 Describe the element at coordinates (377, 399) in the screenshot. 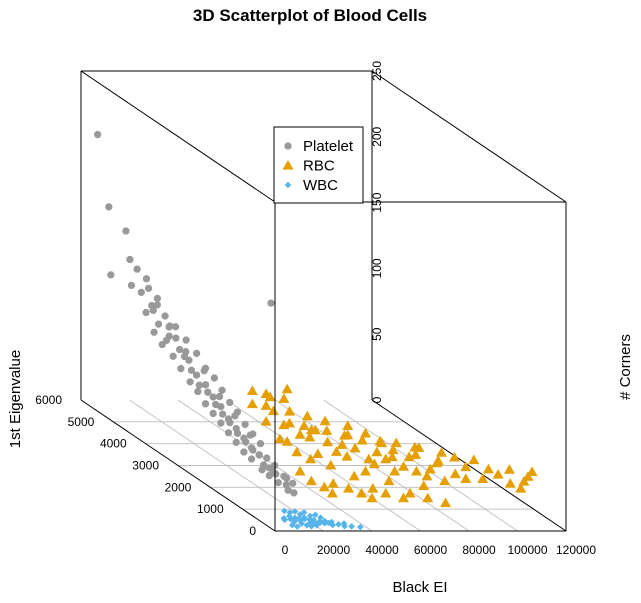

I see `z-tick-label: 0` at that location.